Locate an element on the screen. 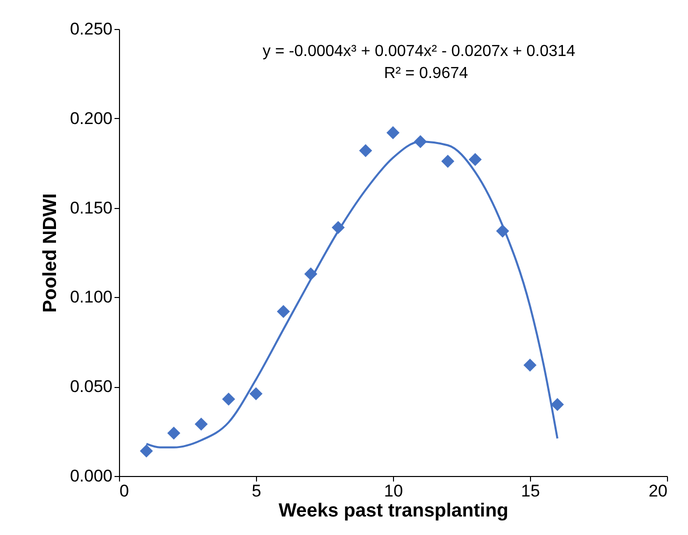 The image size is (688, 535). annotation: R² = 0.9674 is located at coordinates (426, 73).